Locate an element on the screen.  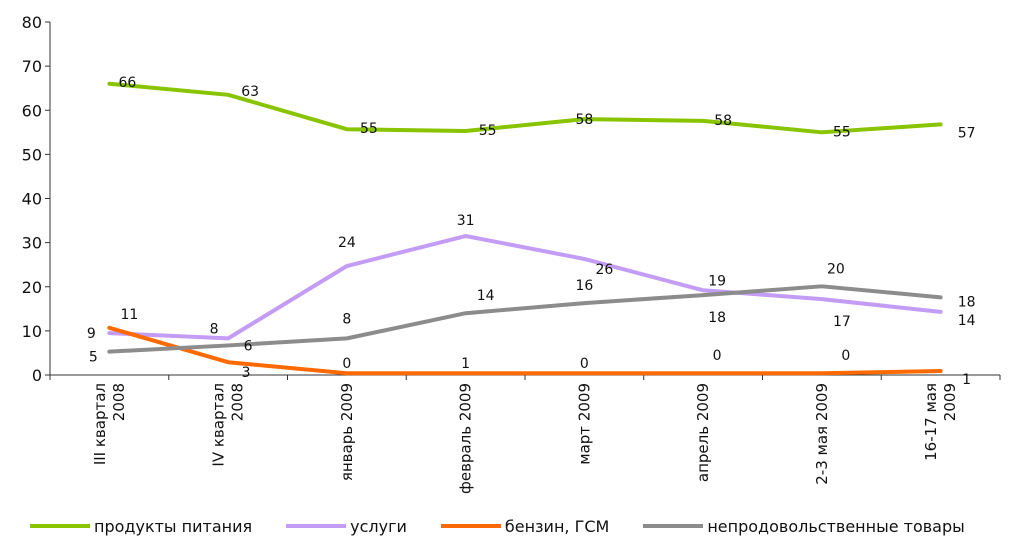
x-tick-label-line: апрель 2009 is located at coordinates (703, 432).